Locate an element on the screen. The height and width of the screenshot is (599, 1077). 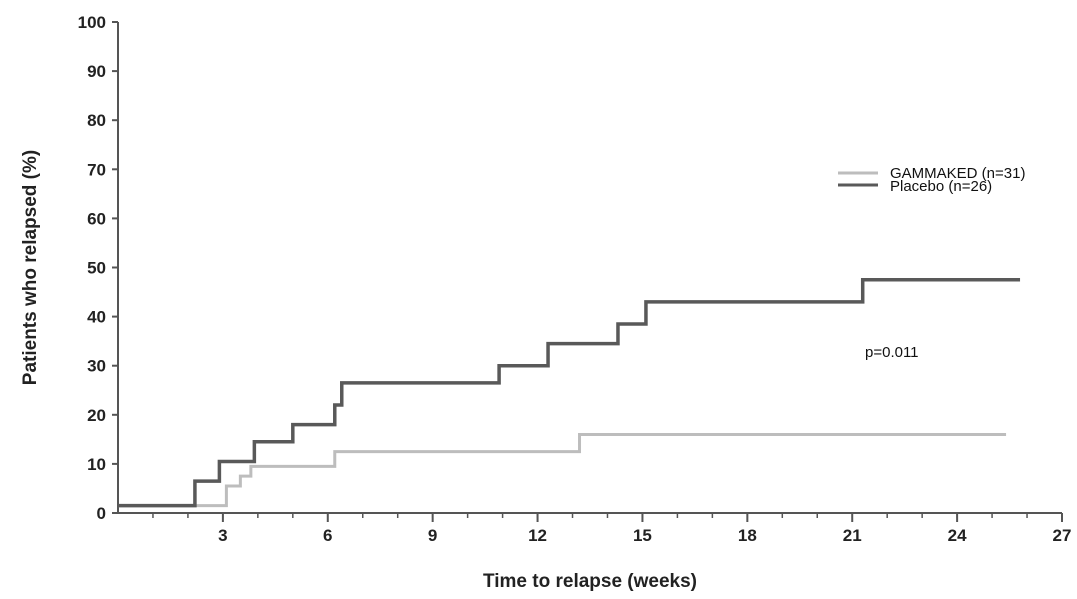
y-tick-label: 50 is located at coordinates (96, 268).